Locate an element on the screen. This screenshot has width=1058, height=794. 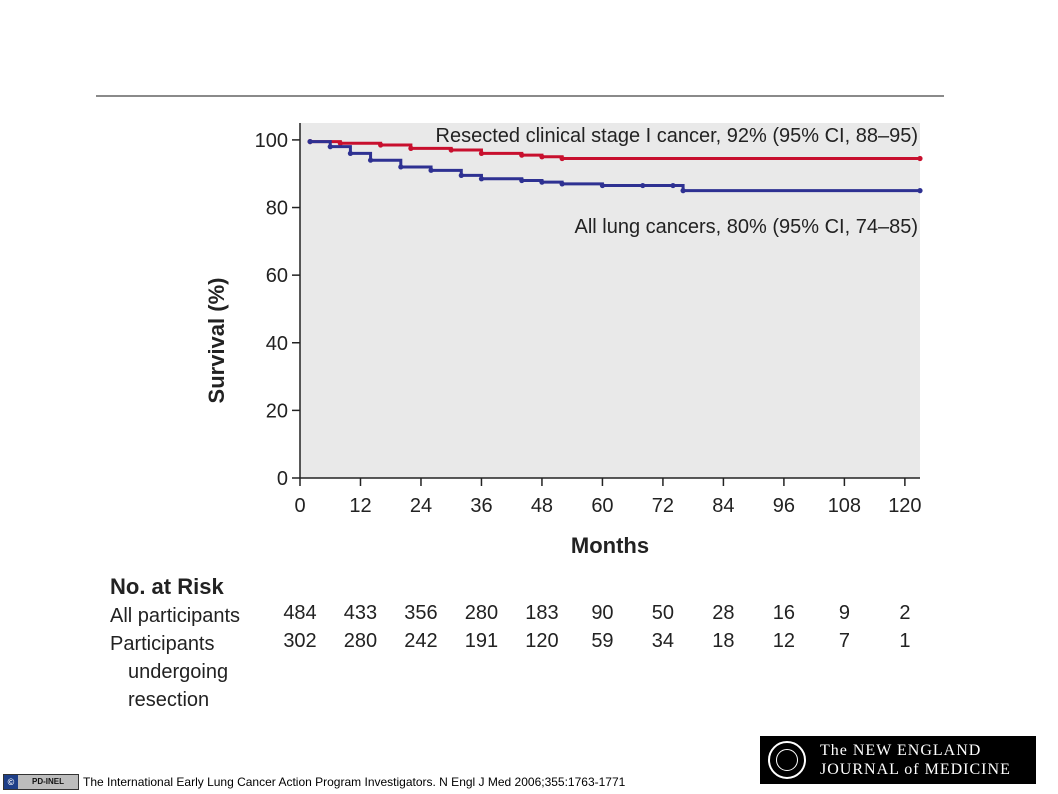
risk-table-title: No. at Risk is located at coordinates (167, 586).